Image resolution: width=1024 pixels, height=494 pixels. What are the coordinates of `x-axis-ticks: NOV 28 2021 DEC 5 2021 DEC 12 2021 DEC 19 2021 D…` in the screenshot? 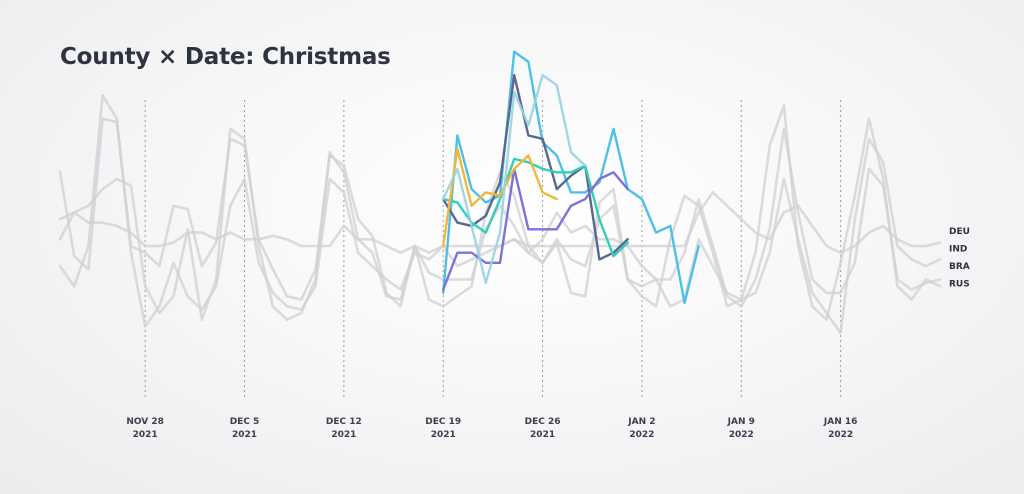 It's located at (491, 428).